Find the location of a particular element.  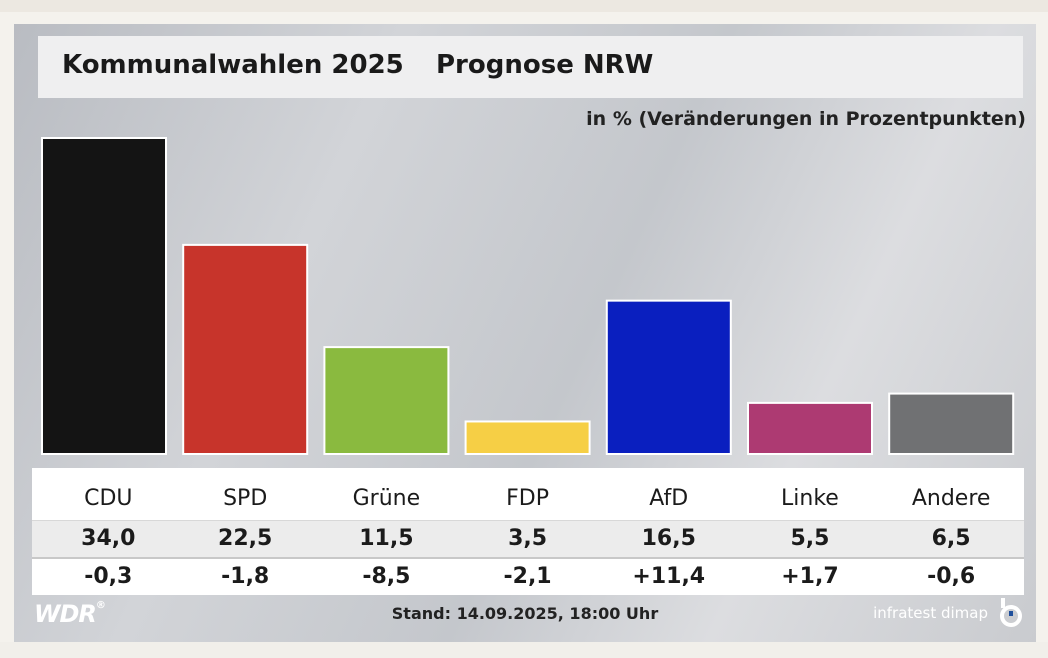

party-change-spd: -1,8 is located at coordinates (245, 576).